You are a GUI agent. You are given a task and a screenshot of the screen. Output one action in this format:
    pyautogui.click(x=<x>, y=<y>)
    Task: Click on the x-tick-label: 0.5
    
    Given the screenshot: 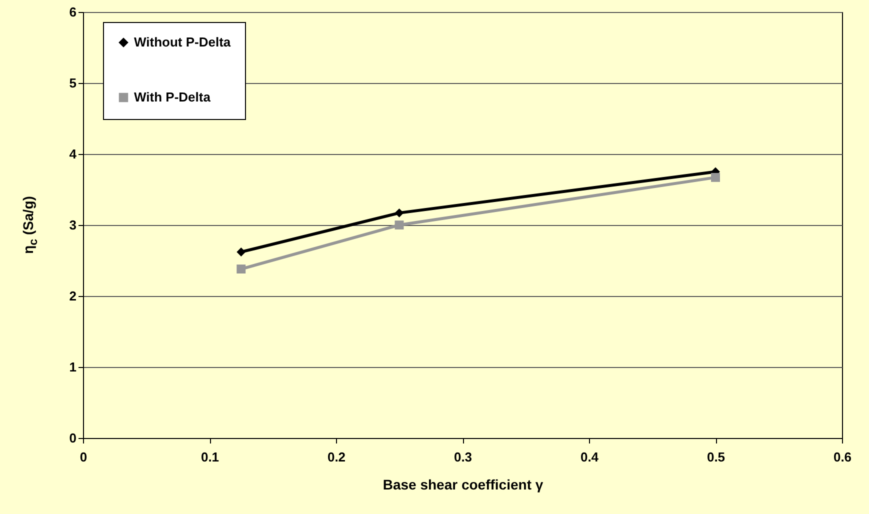 What is the action you would take?
    pyautogui.click(x=716, y=457)
    